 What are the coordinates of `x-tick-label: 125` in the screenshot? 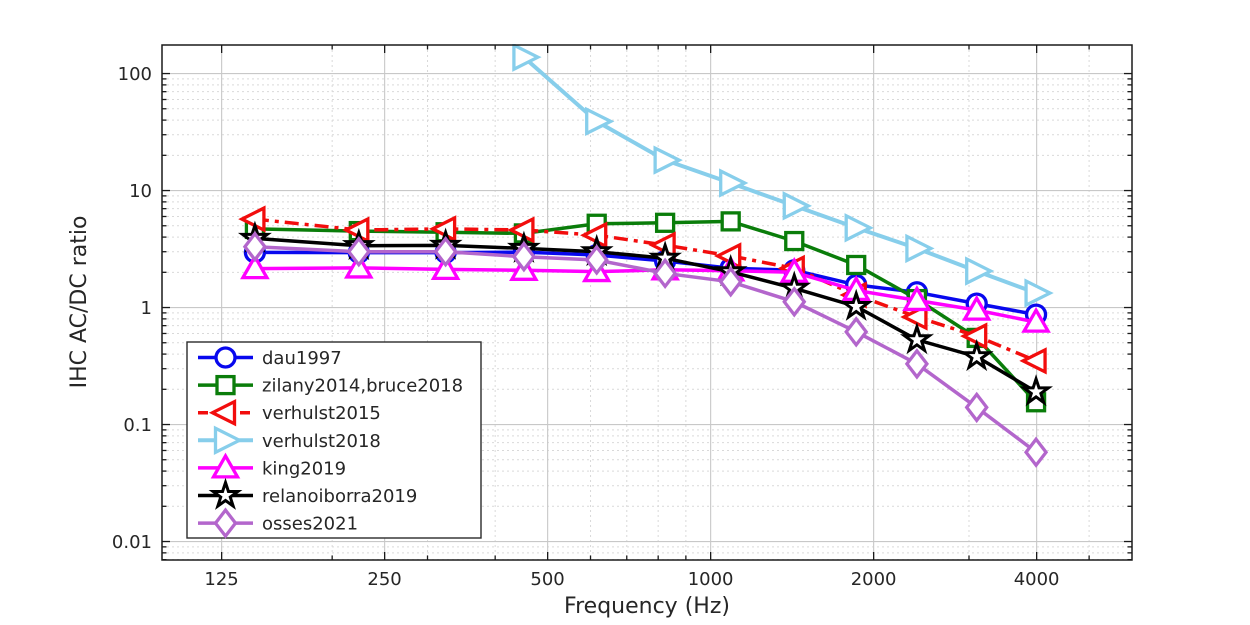 It's located at (221, 579).